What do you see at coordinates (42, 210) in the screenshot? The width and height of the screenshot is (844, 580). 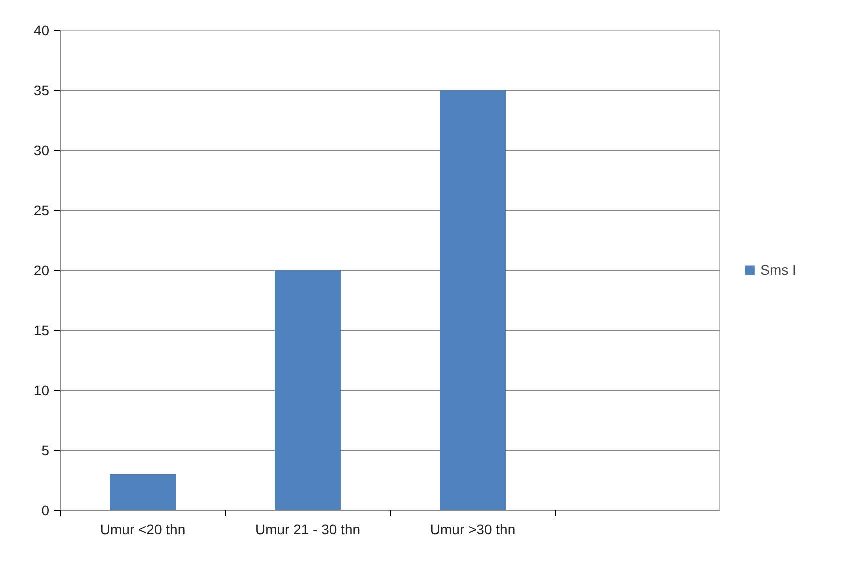 I see `y-tick-label: 25` at bounding box center [42, 210].